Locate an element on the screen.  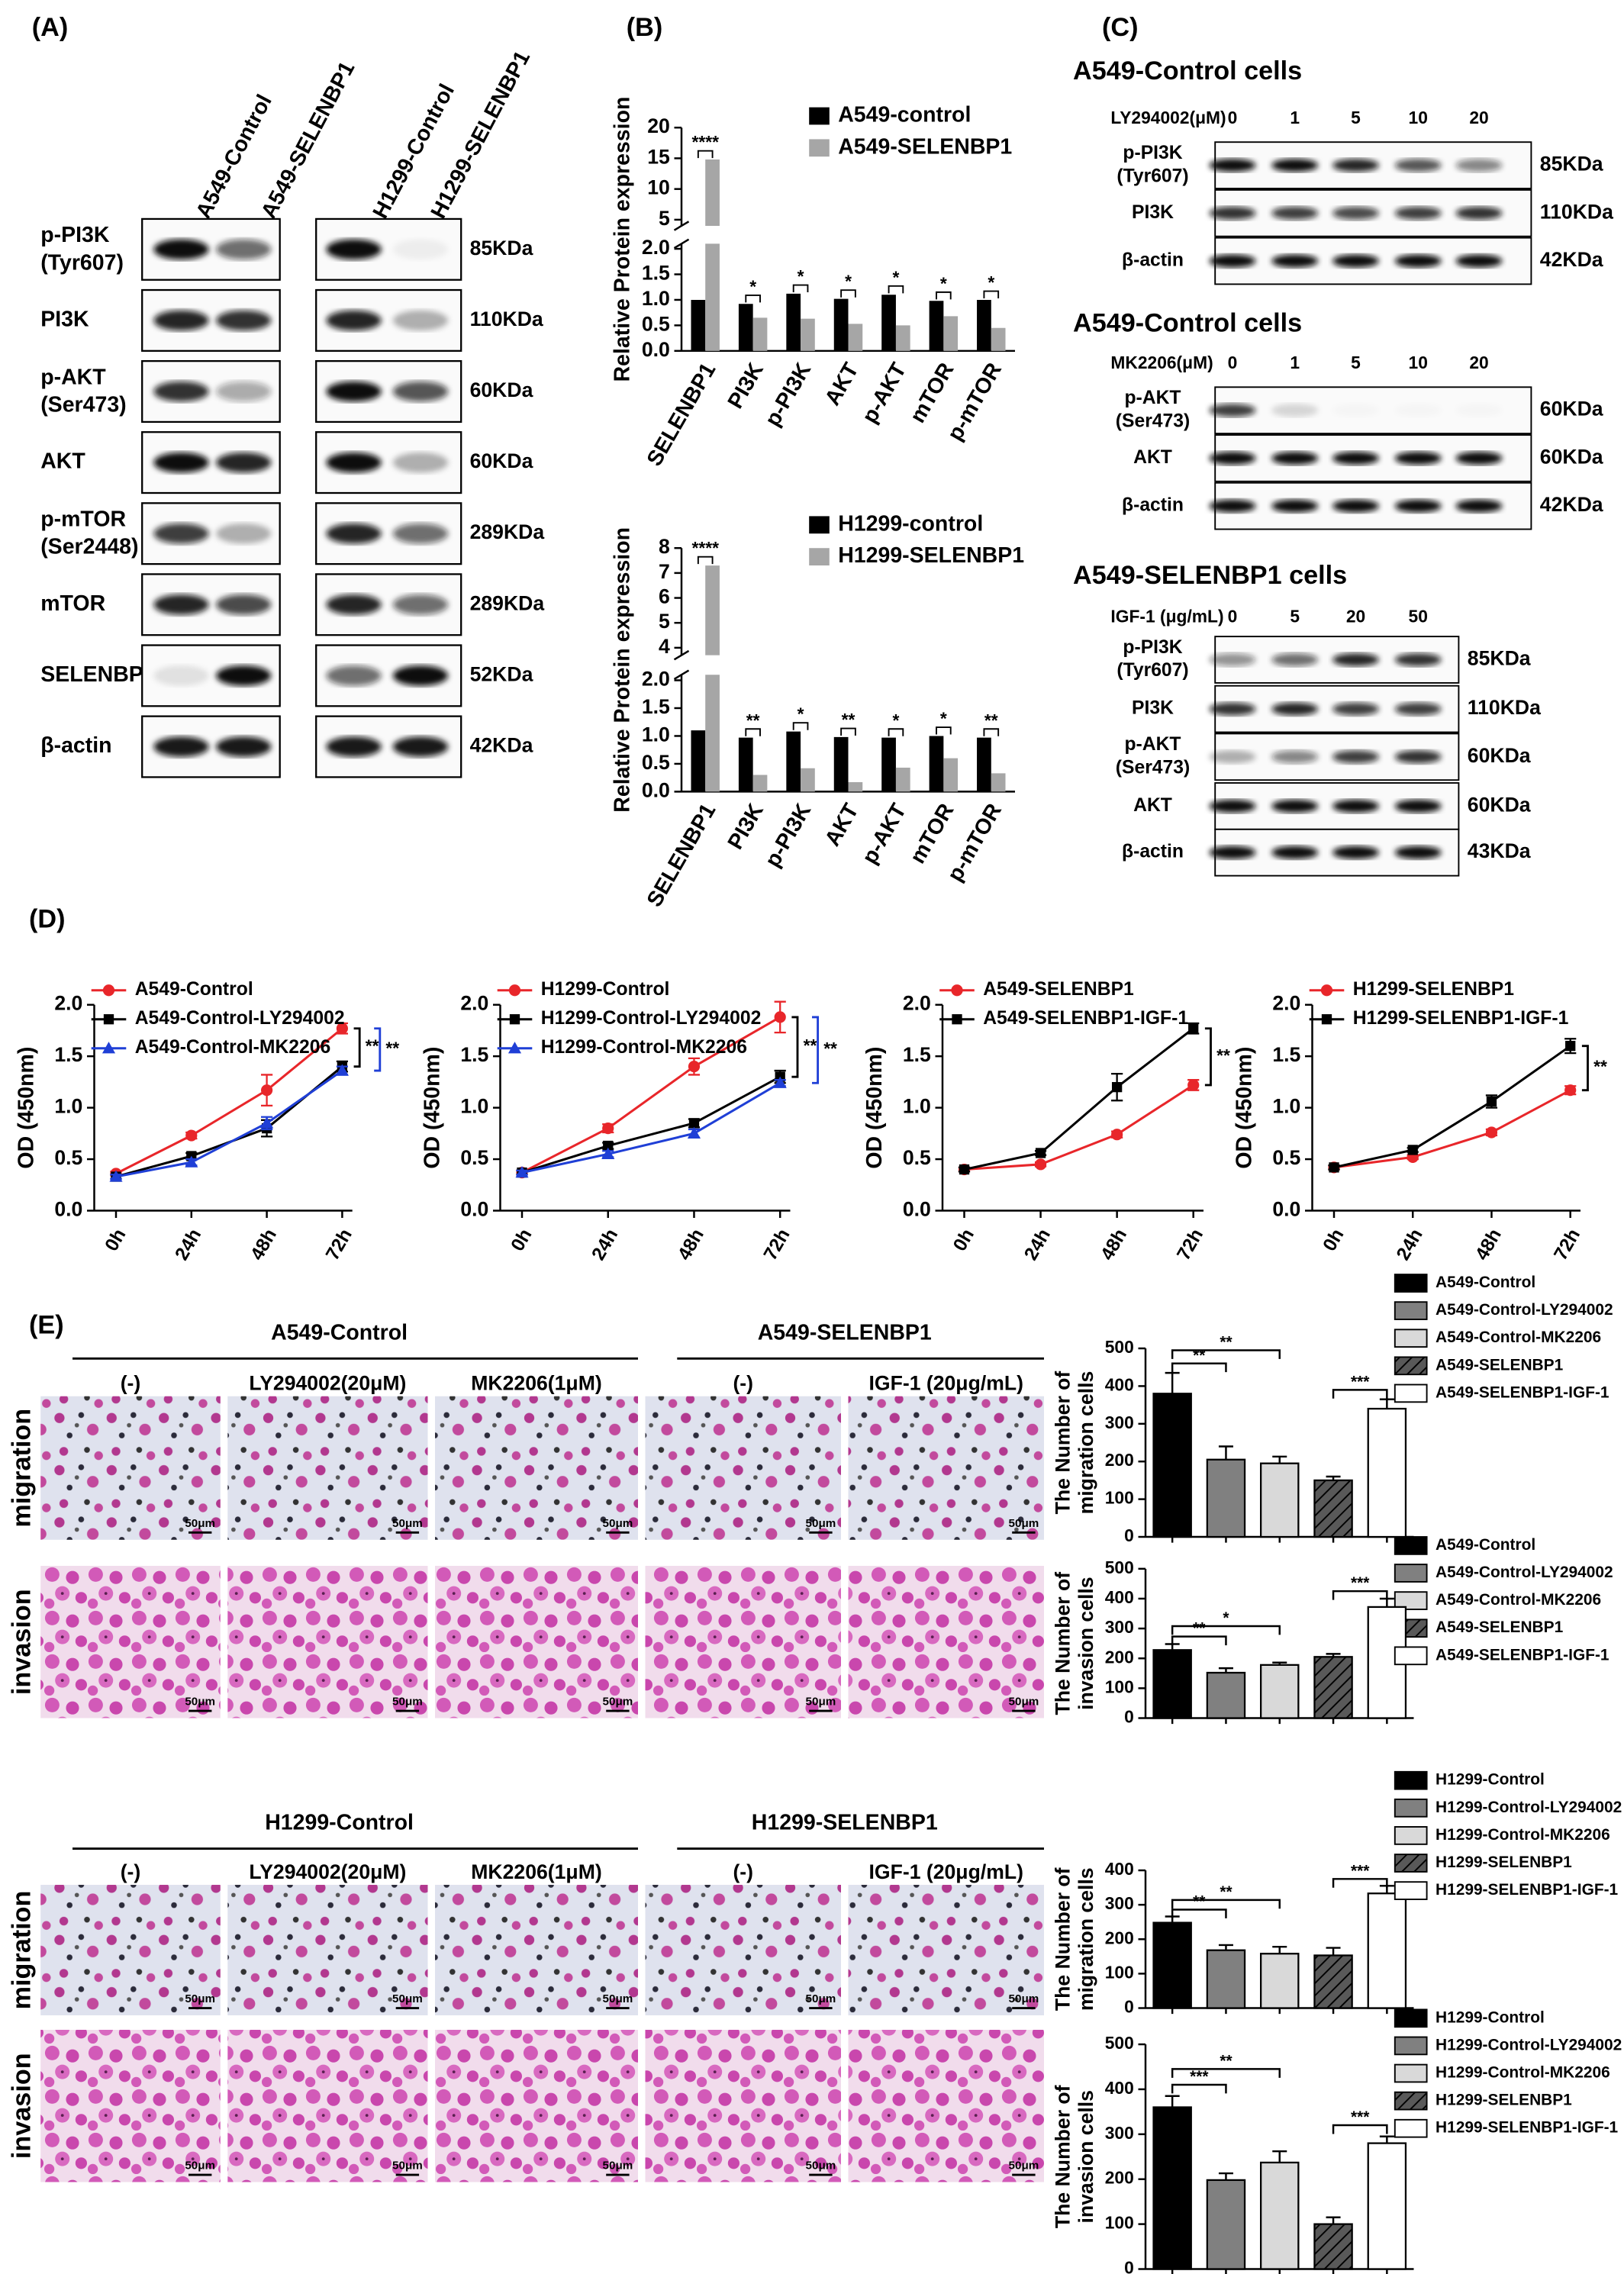
treatment-label: LY294002(20μM) is located at coordinates (327, 1384).